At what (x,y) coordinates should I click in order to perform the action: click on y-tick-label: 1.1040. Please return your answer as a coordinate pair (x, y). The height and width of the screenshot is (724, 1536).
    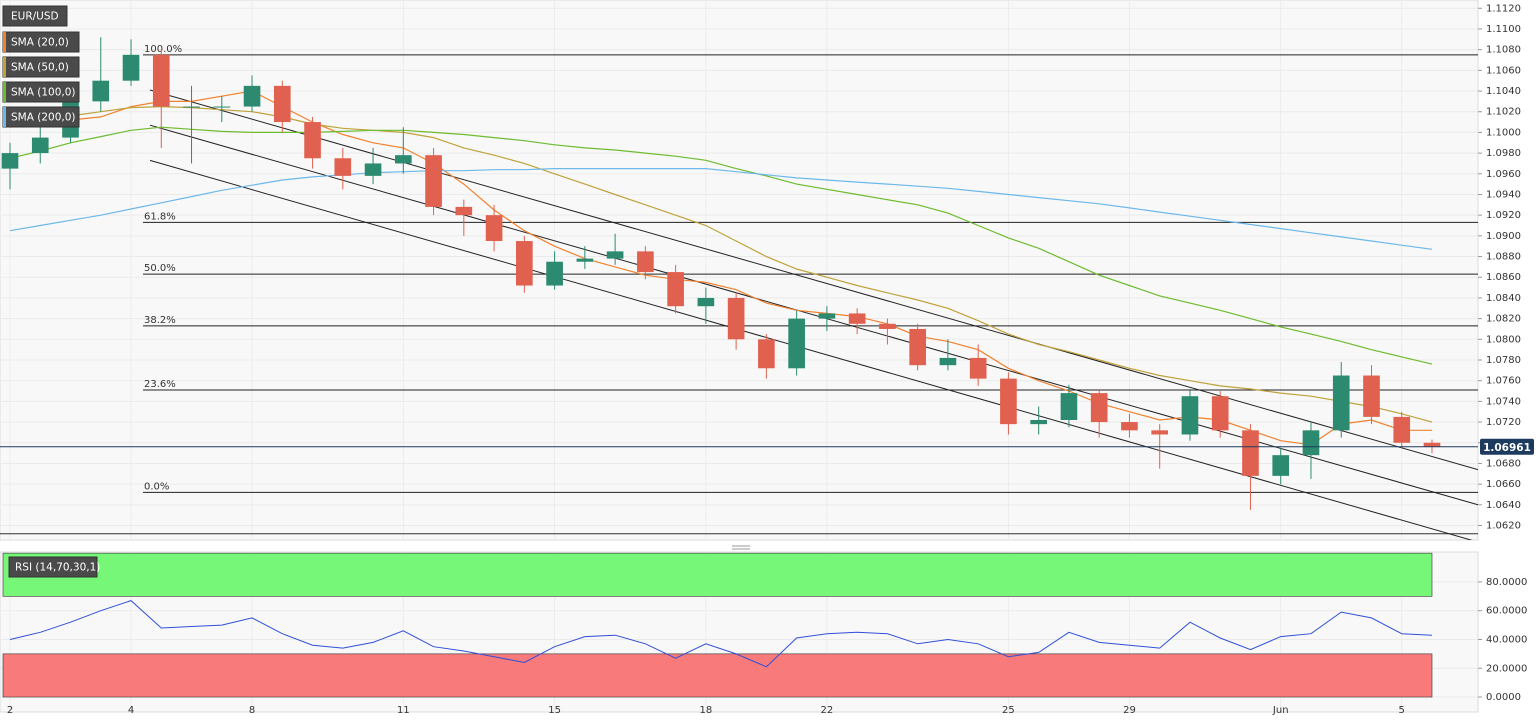
    Looking at the image, I should click on (1503, 91).